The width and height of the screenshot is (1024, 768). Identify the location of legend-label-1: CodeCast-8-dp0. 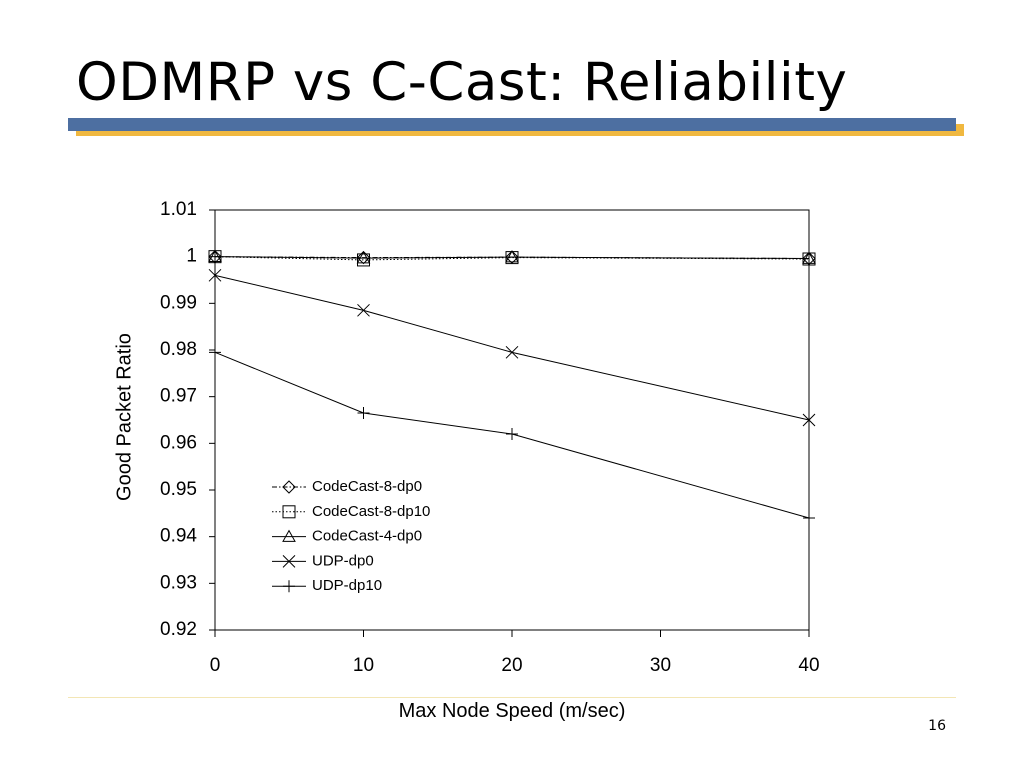
(367, 486).